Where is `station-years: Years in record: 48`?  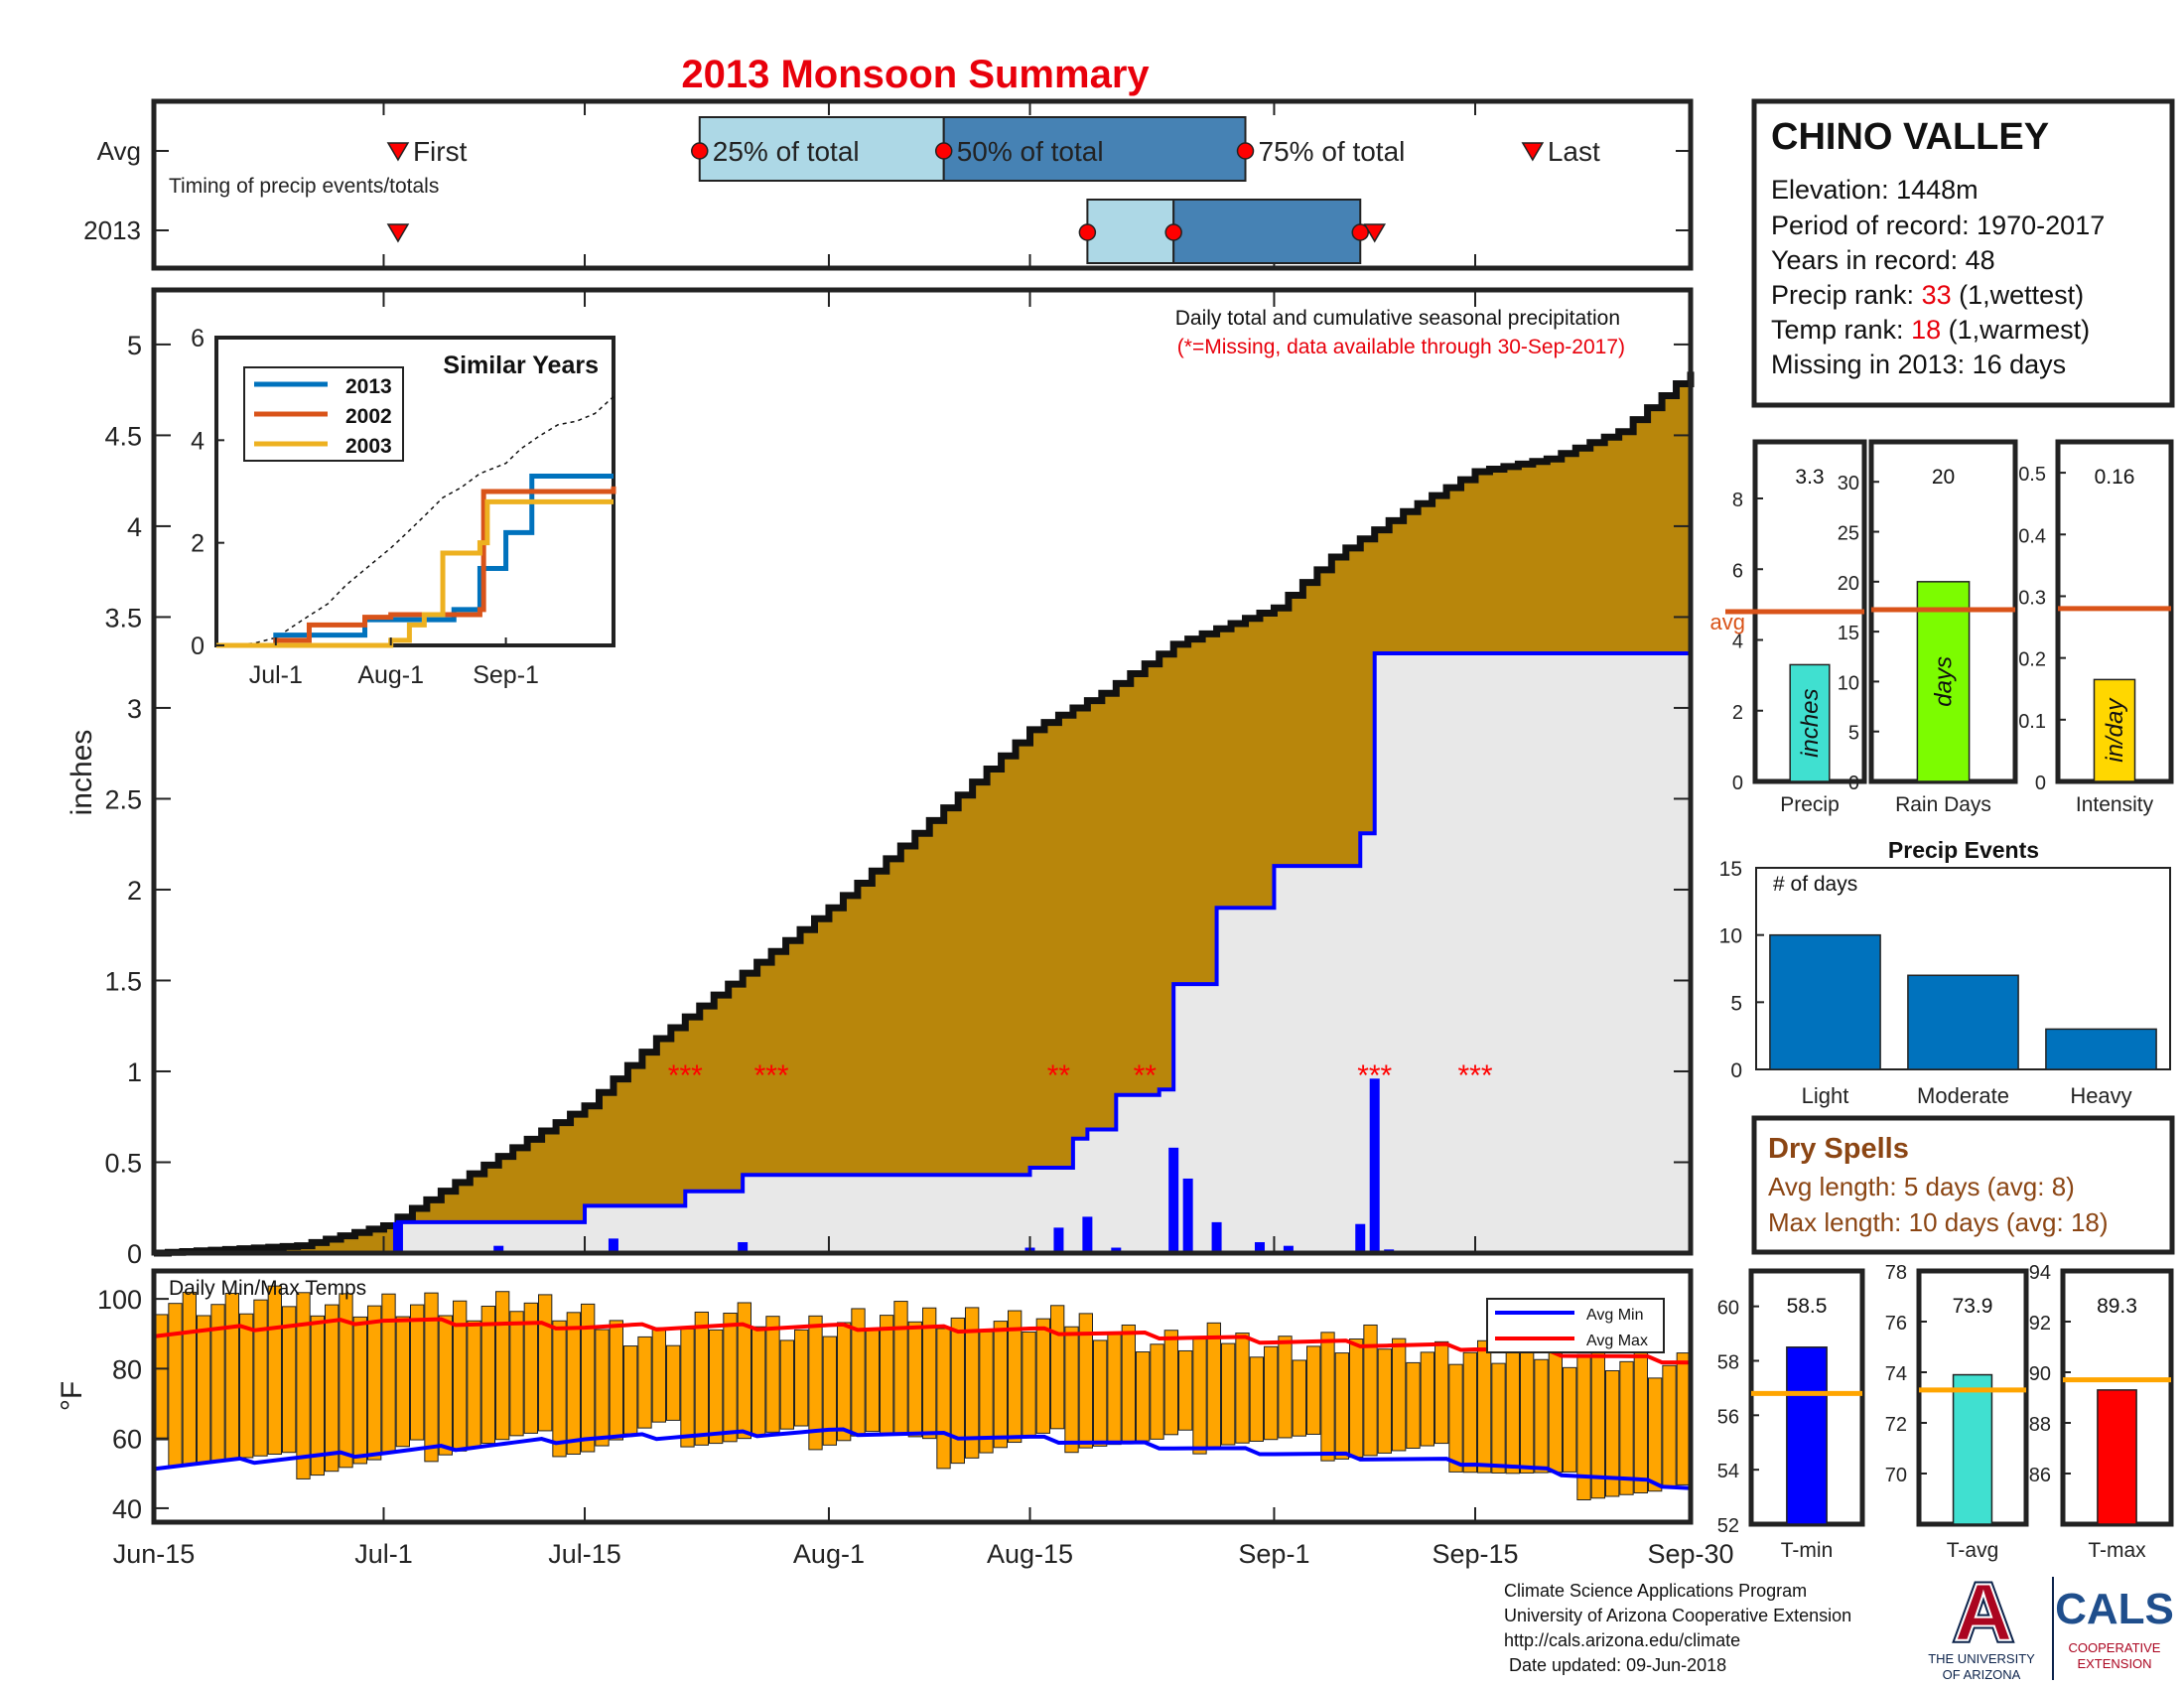 station-years: Years in record: 48 is located at coordinates (1883, 260).